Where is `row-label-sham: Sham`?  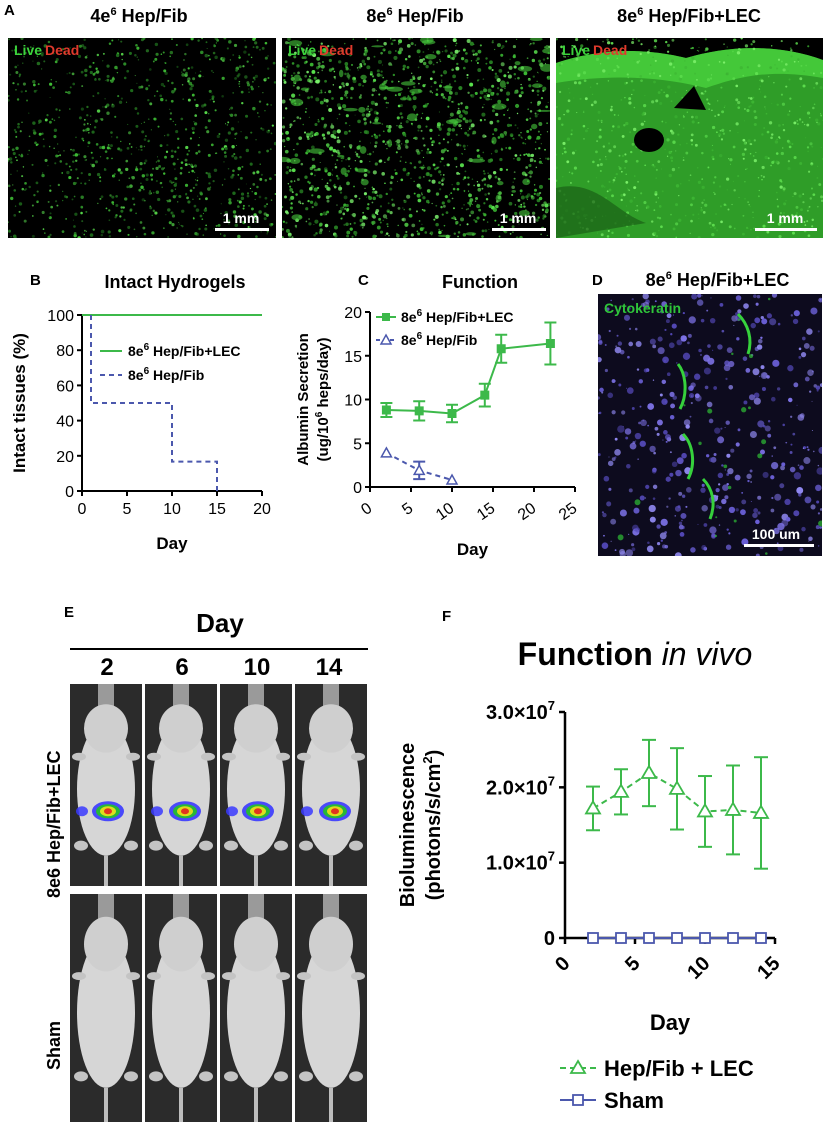 row-label-sham: Sham is located at coordinates (54, 1045).